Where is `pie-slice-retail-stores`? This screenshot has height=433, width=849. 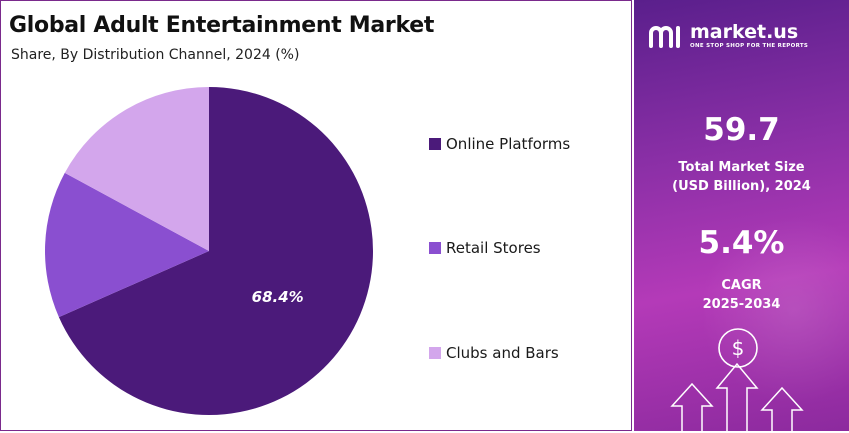
pie-slice-retail-stores is located at coordinates (126, 245).